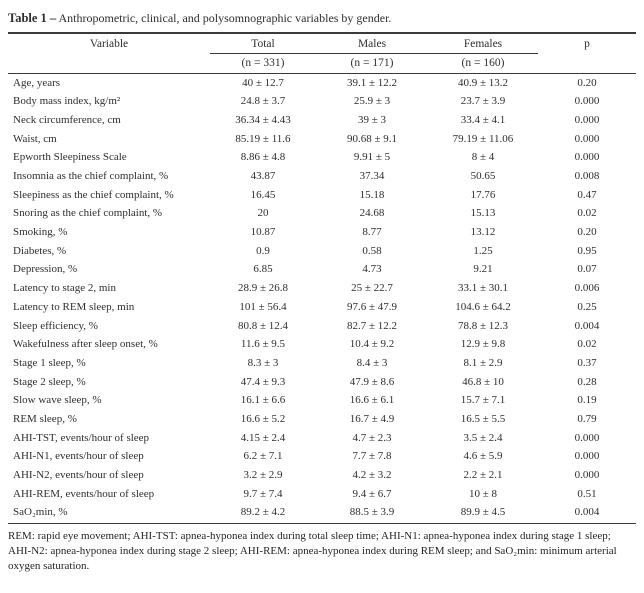  Describe the element at coordinates (372, 400) in the screenshot. I see `cell-males: 16.6 ± 6.1` at that location.